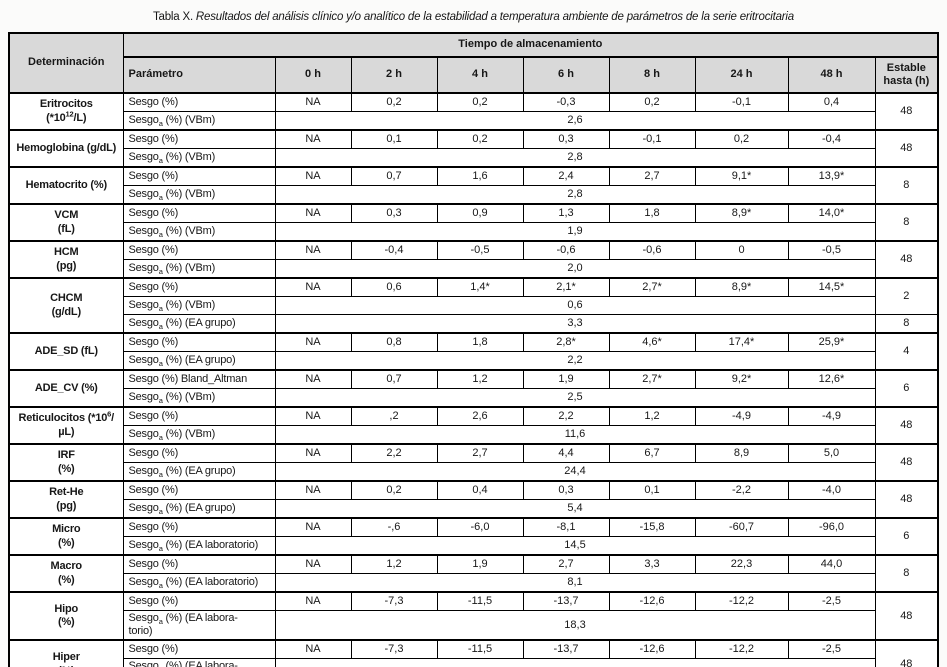 The image size is (947, 667). Describe the element at coordinates (575, 625) in the screenshot. I see `merged-value-cell: 18,3` at that location.